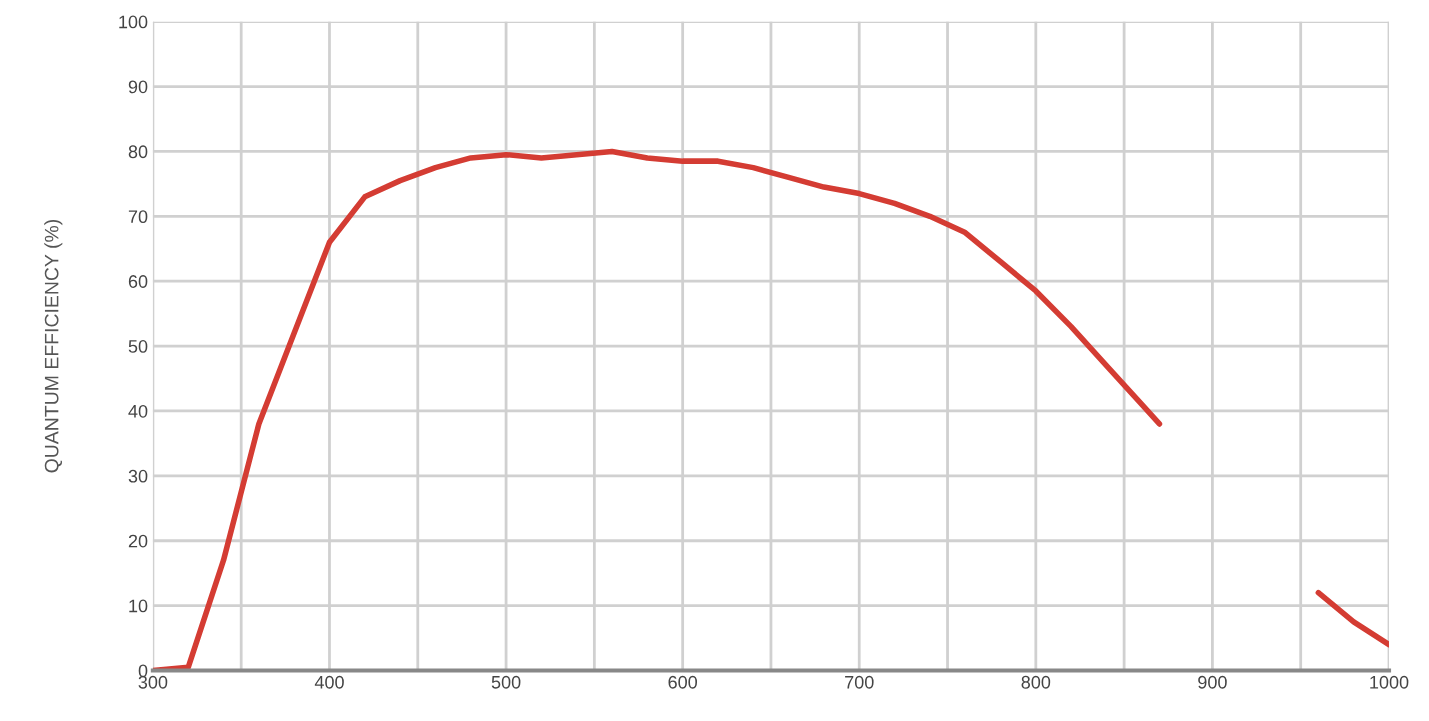 This screenshot has width=1429, height=721. Describe the element at coordinates (138, 217) in the screenshot. I see `y-tick-label: 70` at that location.